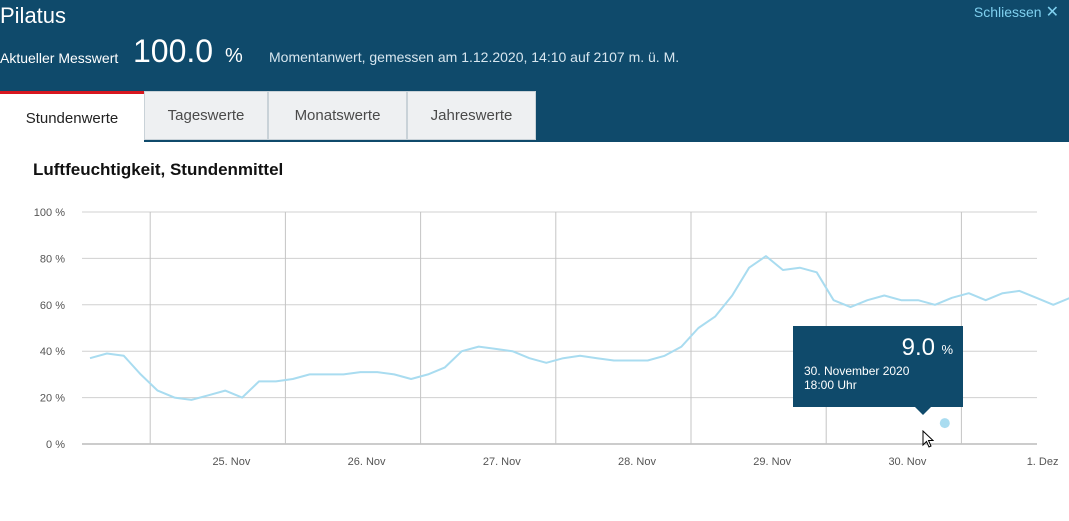  Describe the element at coordinates (1052, 12) in the screenshot. I see `close-icon: ✕` at that location.